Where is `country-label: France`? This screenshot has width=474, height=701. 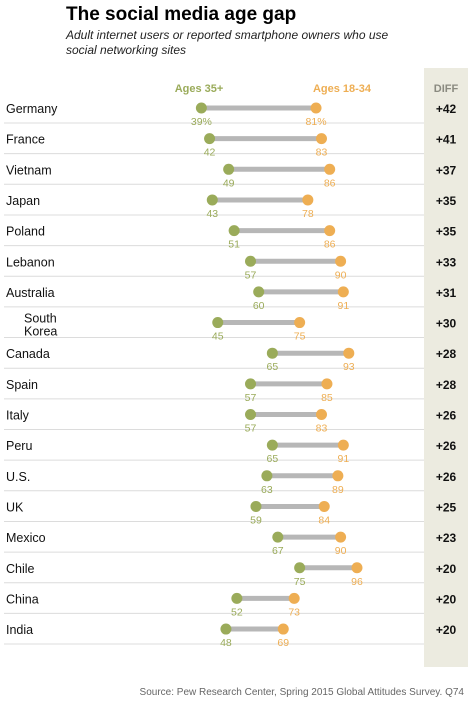
country-label: France is located at coordinates (25, 140).